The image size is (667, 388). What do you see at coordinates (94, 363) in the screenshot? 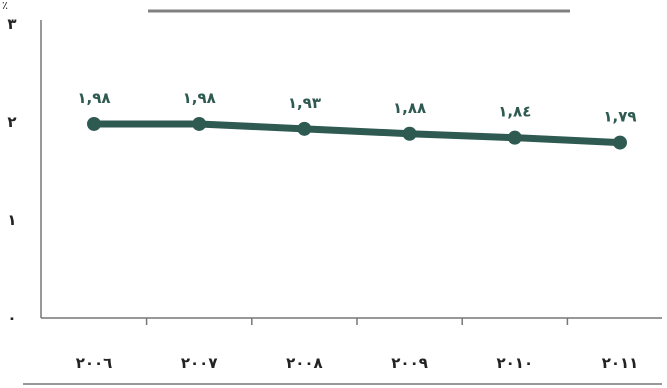
I see `x-tick-label: ٢٠٠٦` at bounding box center [94, 363].